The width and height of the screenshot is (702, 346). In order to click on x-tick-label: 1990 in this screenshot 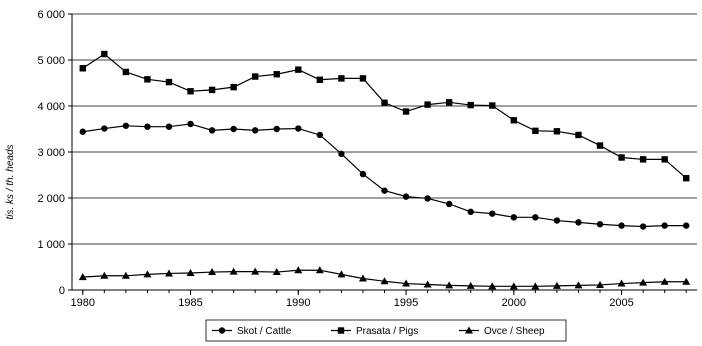, I will do `click(298, 303)`.